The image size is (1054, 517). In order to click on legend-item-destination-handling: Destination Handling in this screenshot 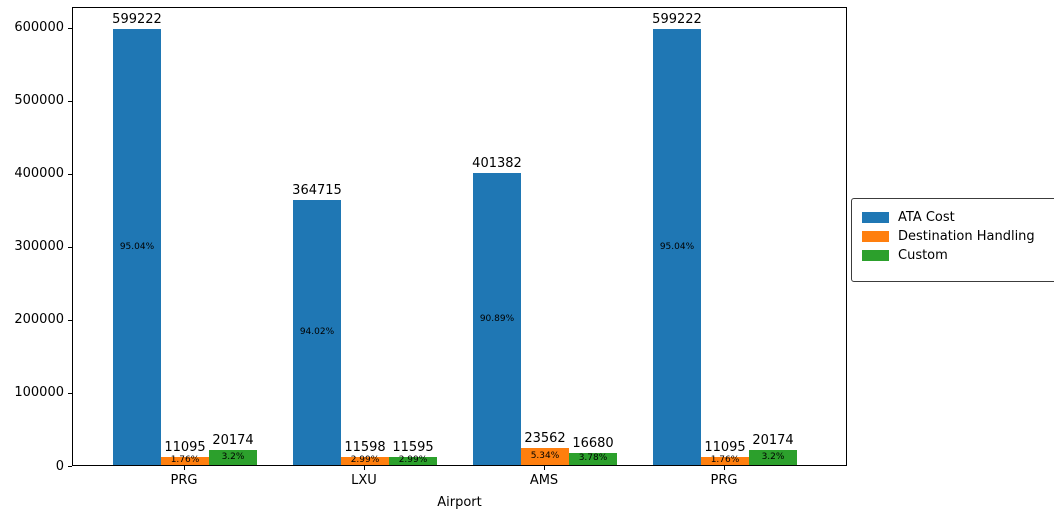, I will do `click(958, 236)`.